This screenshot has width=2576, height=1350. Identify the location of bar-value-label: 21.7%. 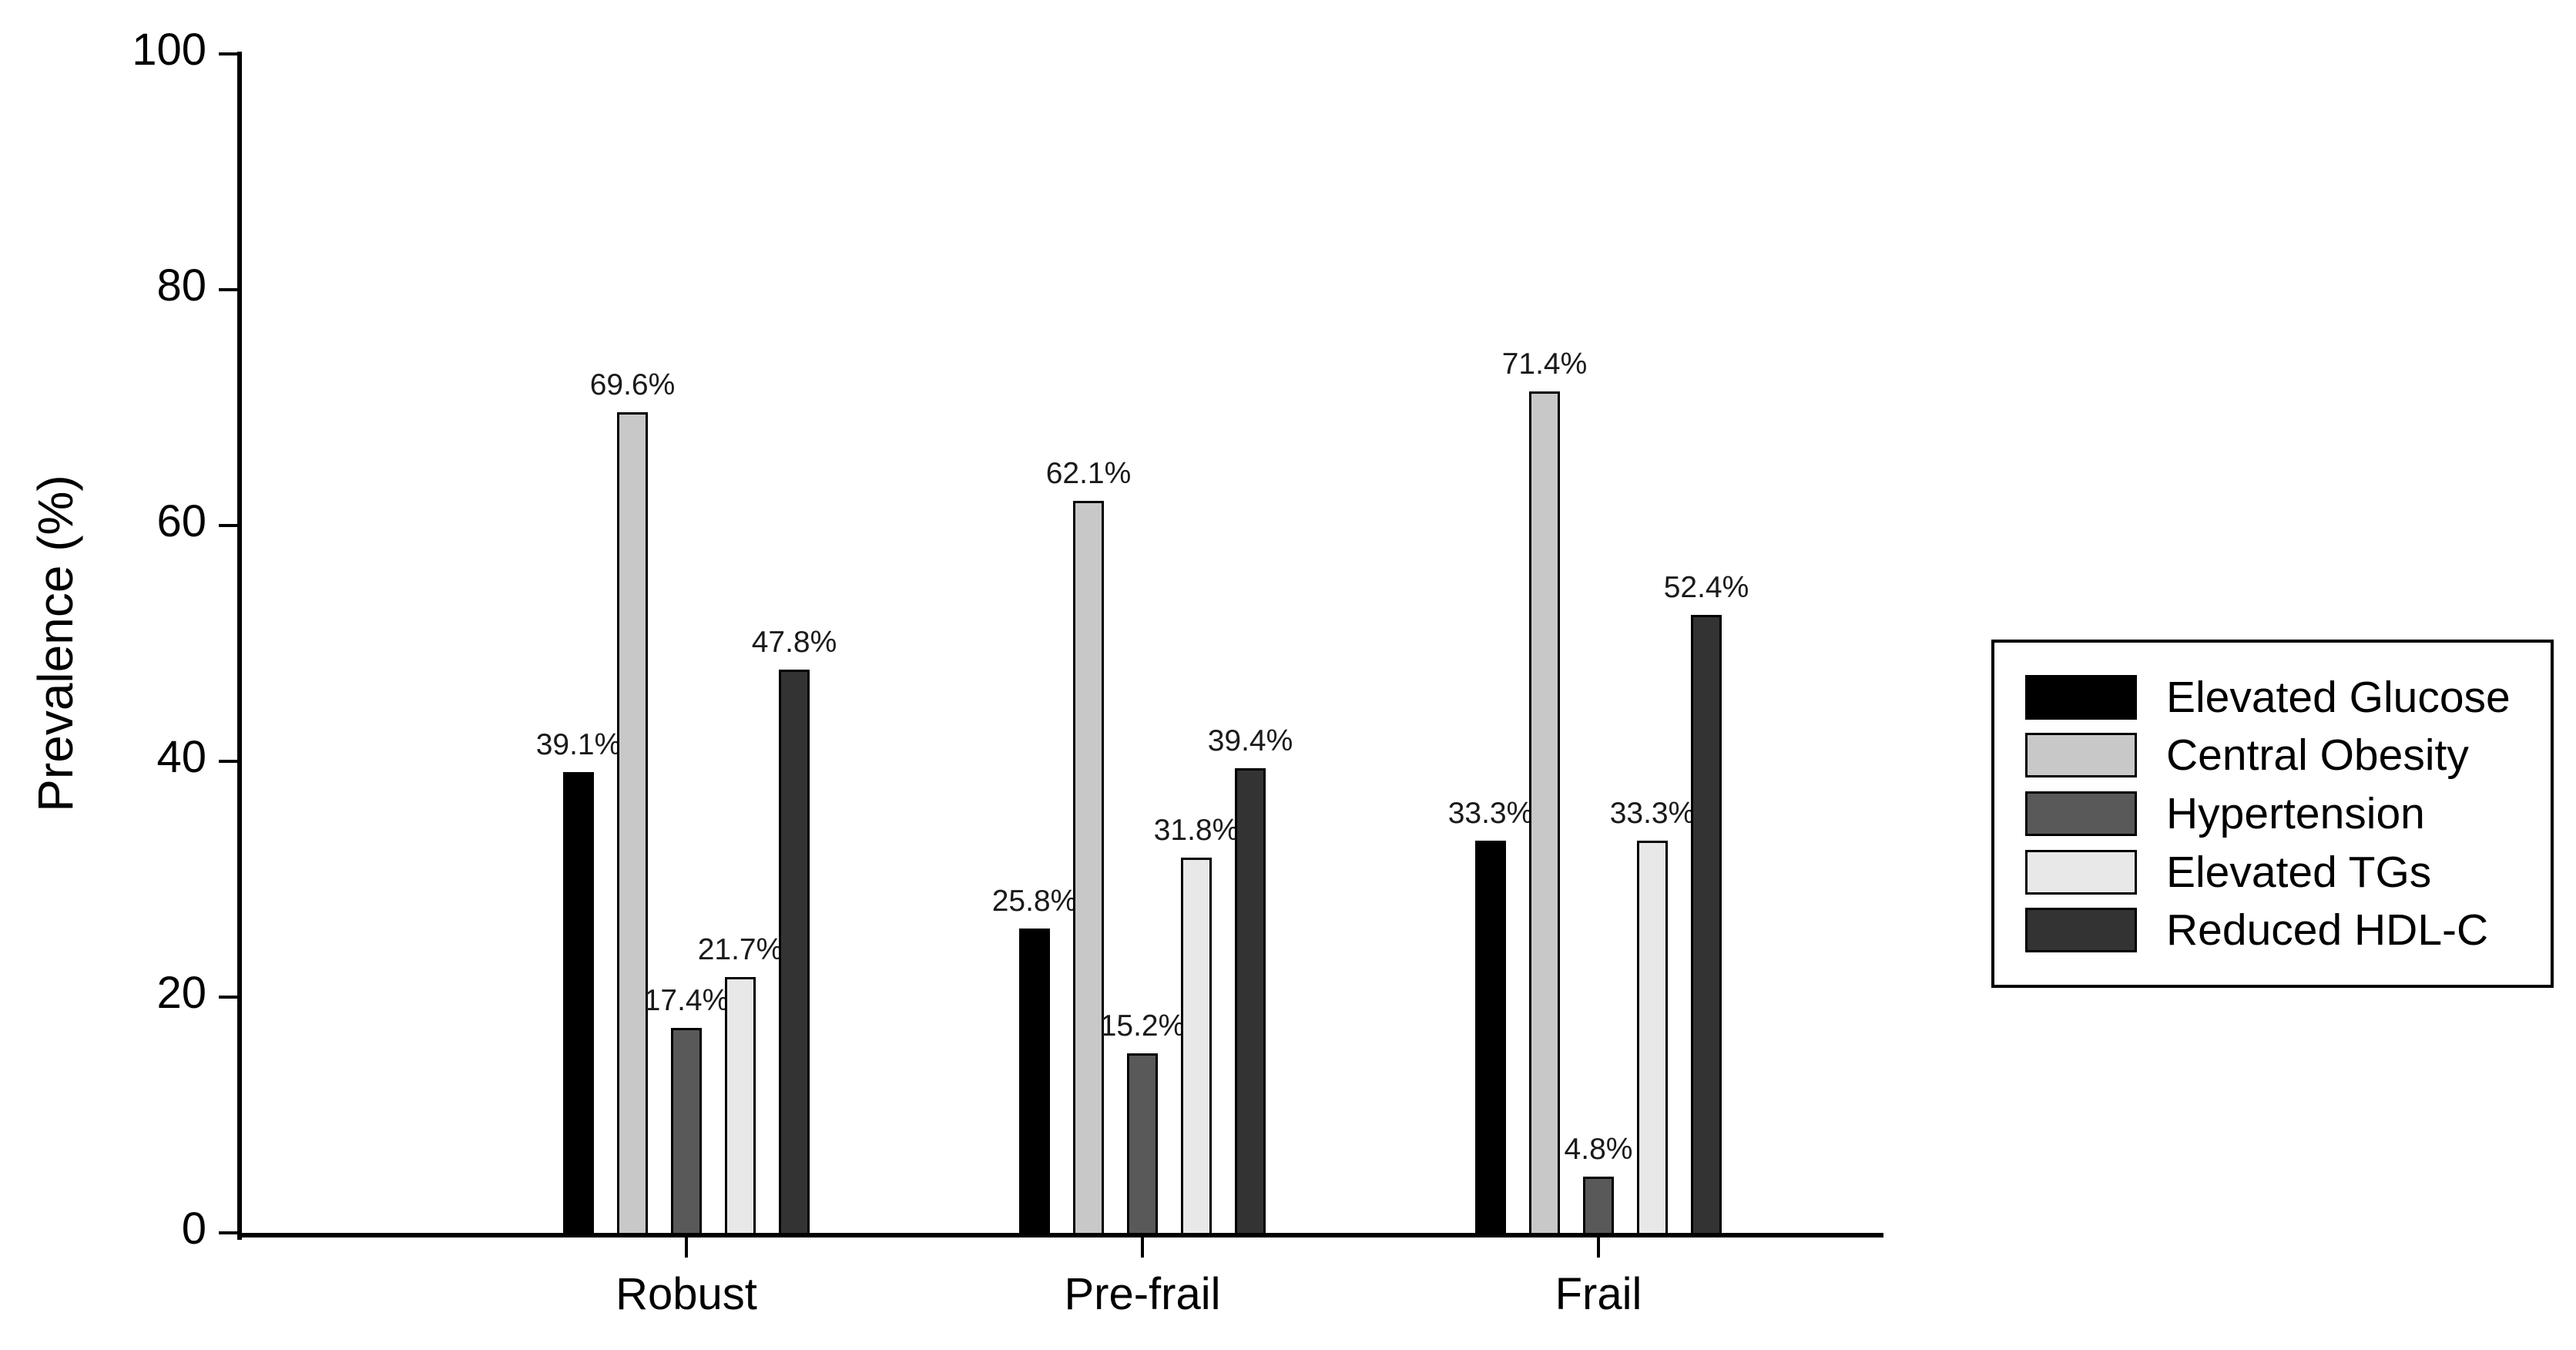
(740, 949).